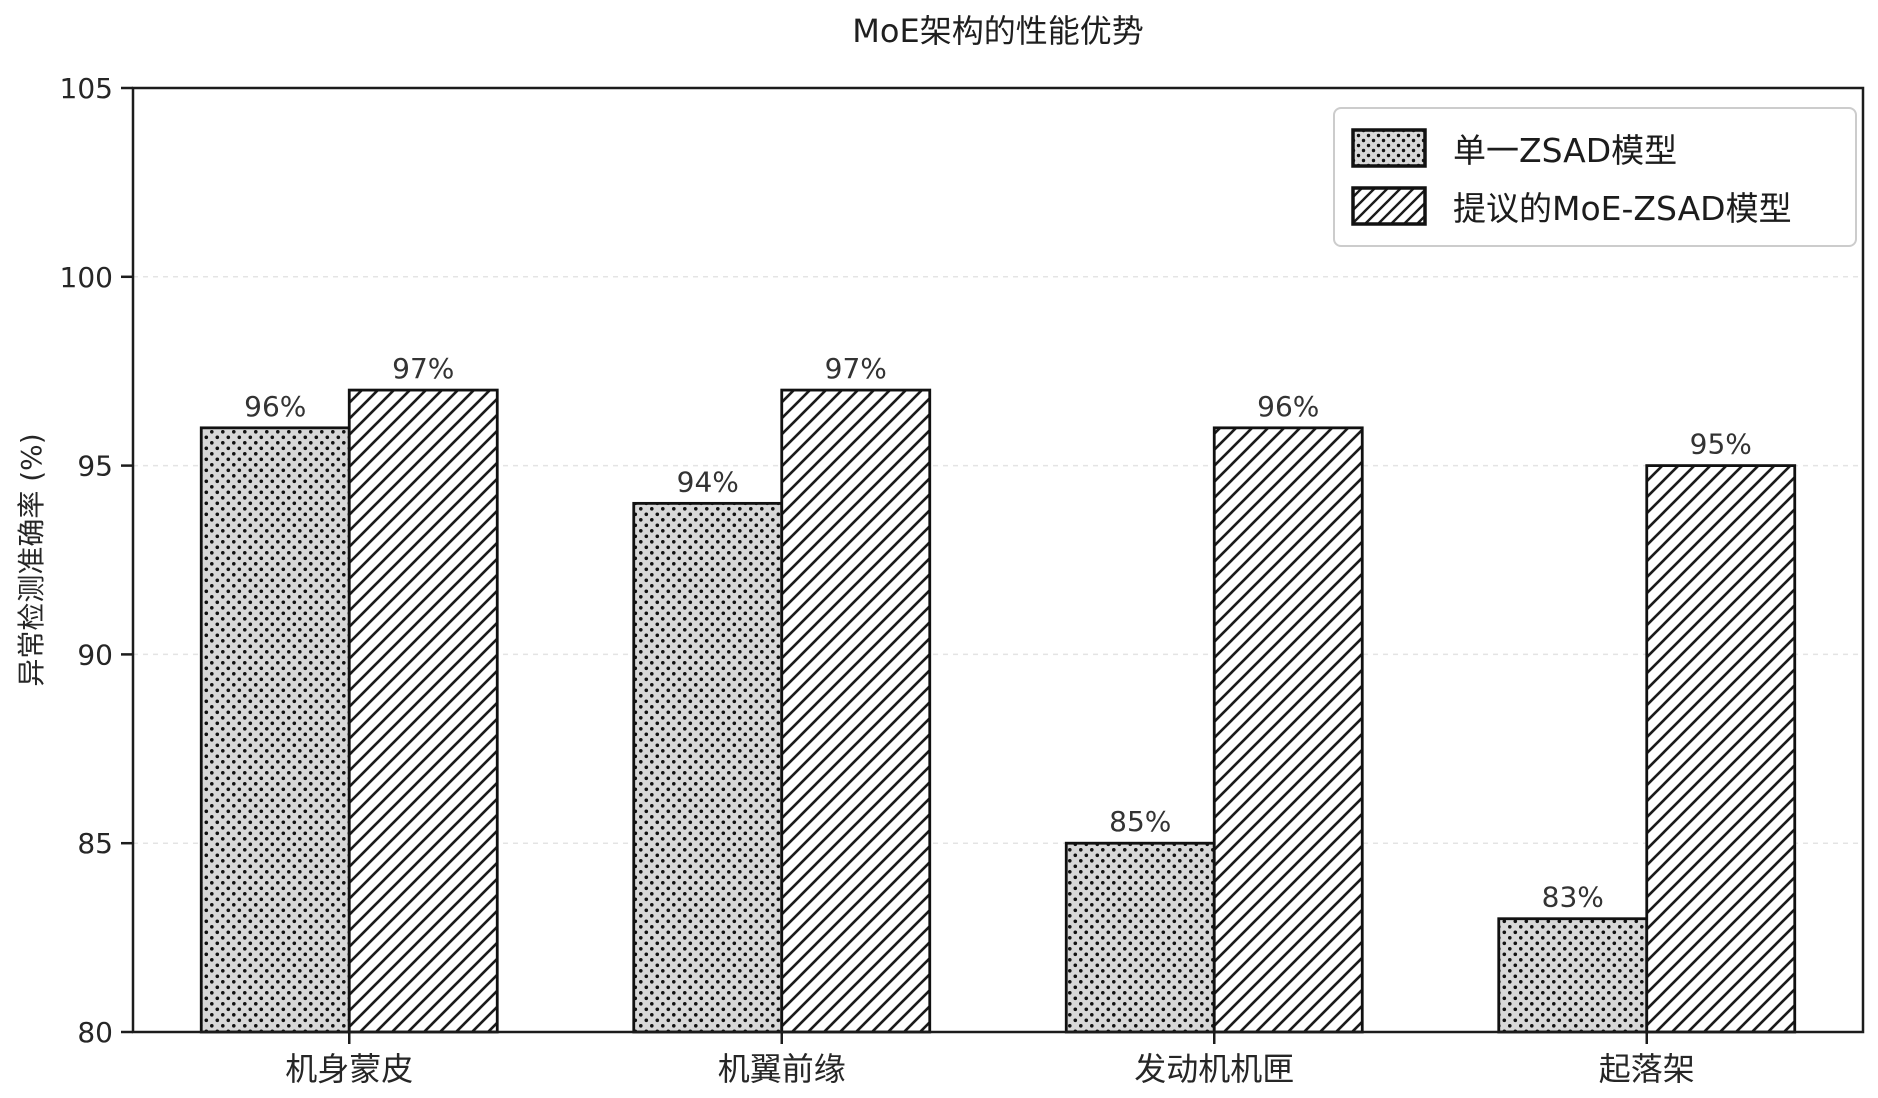 This screenshot has height=1098, width=1878. I want to click on y-tick-label: 105, so click(86, 88).